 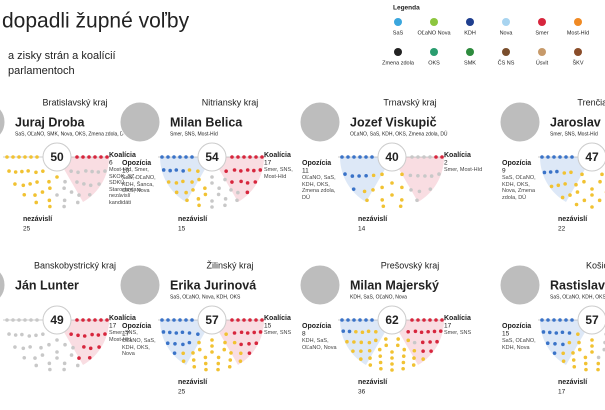 What do you see at coordinates (378, 297) in the screenshot?
I see `candidate-parties: KDH, SaS, OĽaNO, Nova` at bounding box center [378, 297].